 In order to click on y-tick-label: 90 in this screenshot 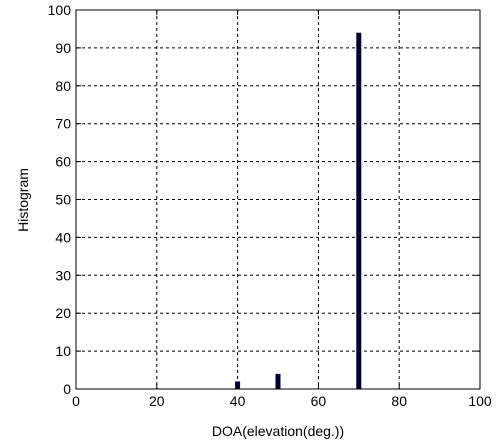, I will do `click(63, 48)`.